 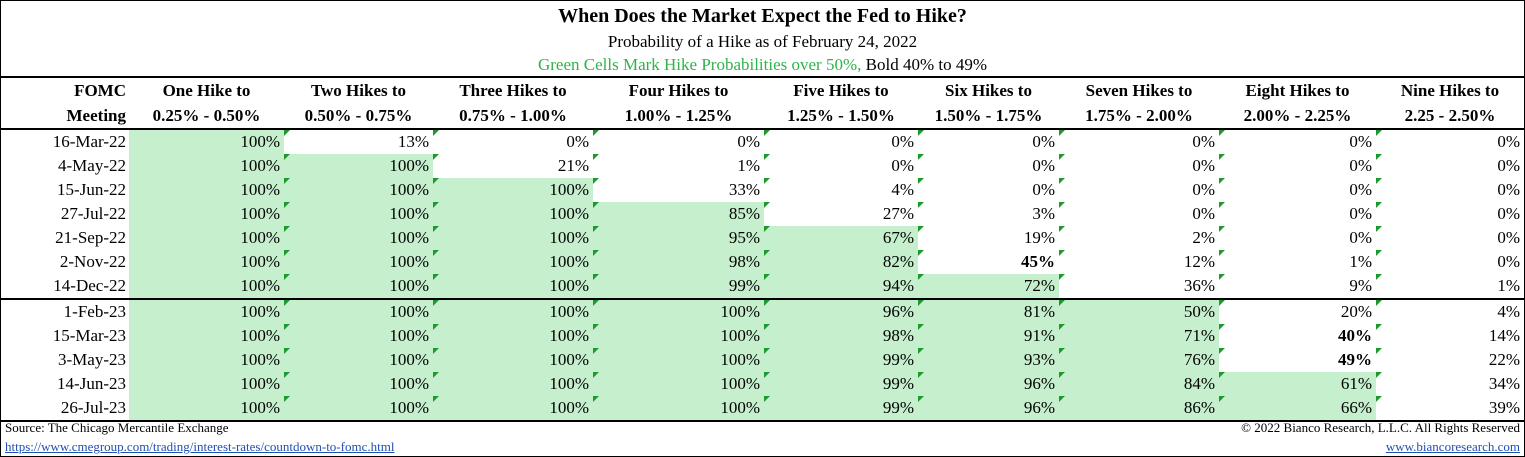 I want to click on probability-cell: 4%, so click(x=1450, y=311).